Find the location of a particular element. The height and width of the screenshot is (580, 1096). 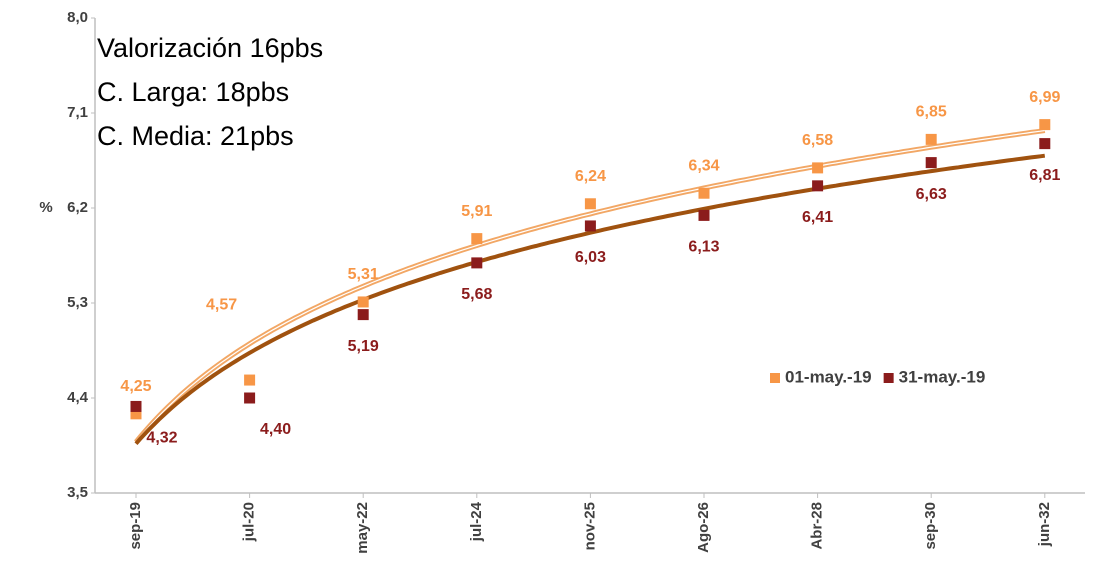

x-tick-label: jun-32 is located at coordinates (1044, 524).